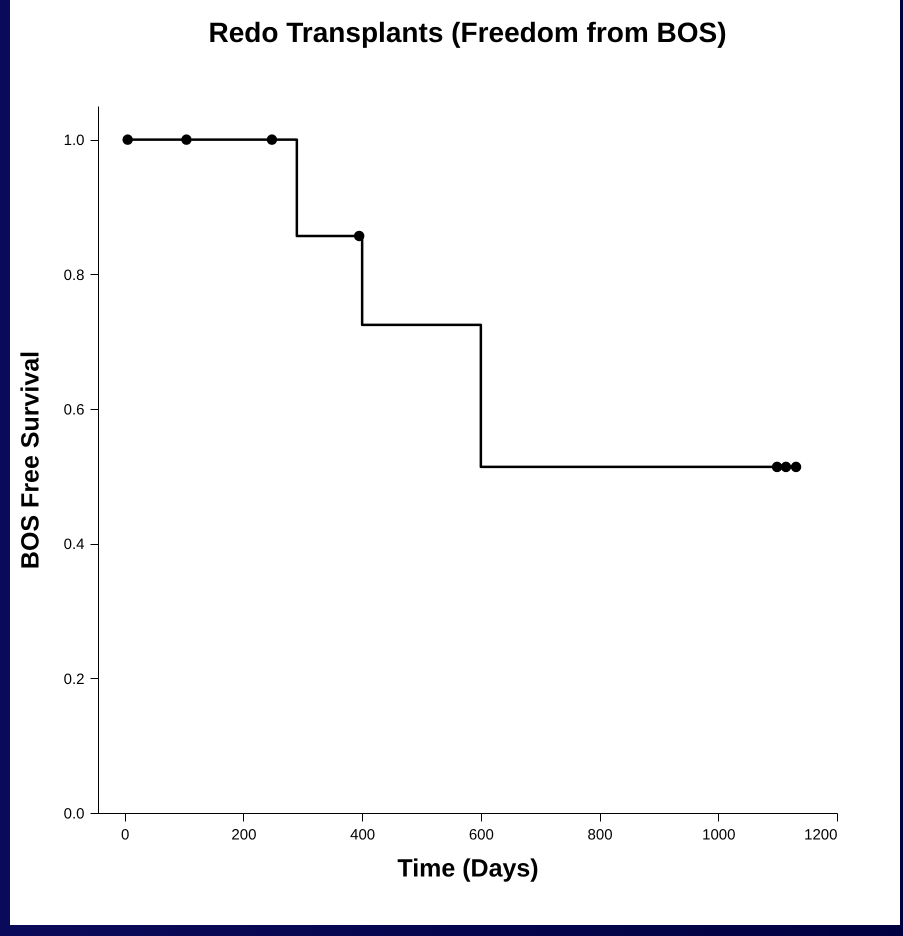 This screenshot has width=903, height=936. Describe the element at coordinates (468, 868) in the screenshot. I see `x-axis-title: Time (Days)` at that location.